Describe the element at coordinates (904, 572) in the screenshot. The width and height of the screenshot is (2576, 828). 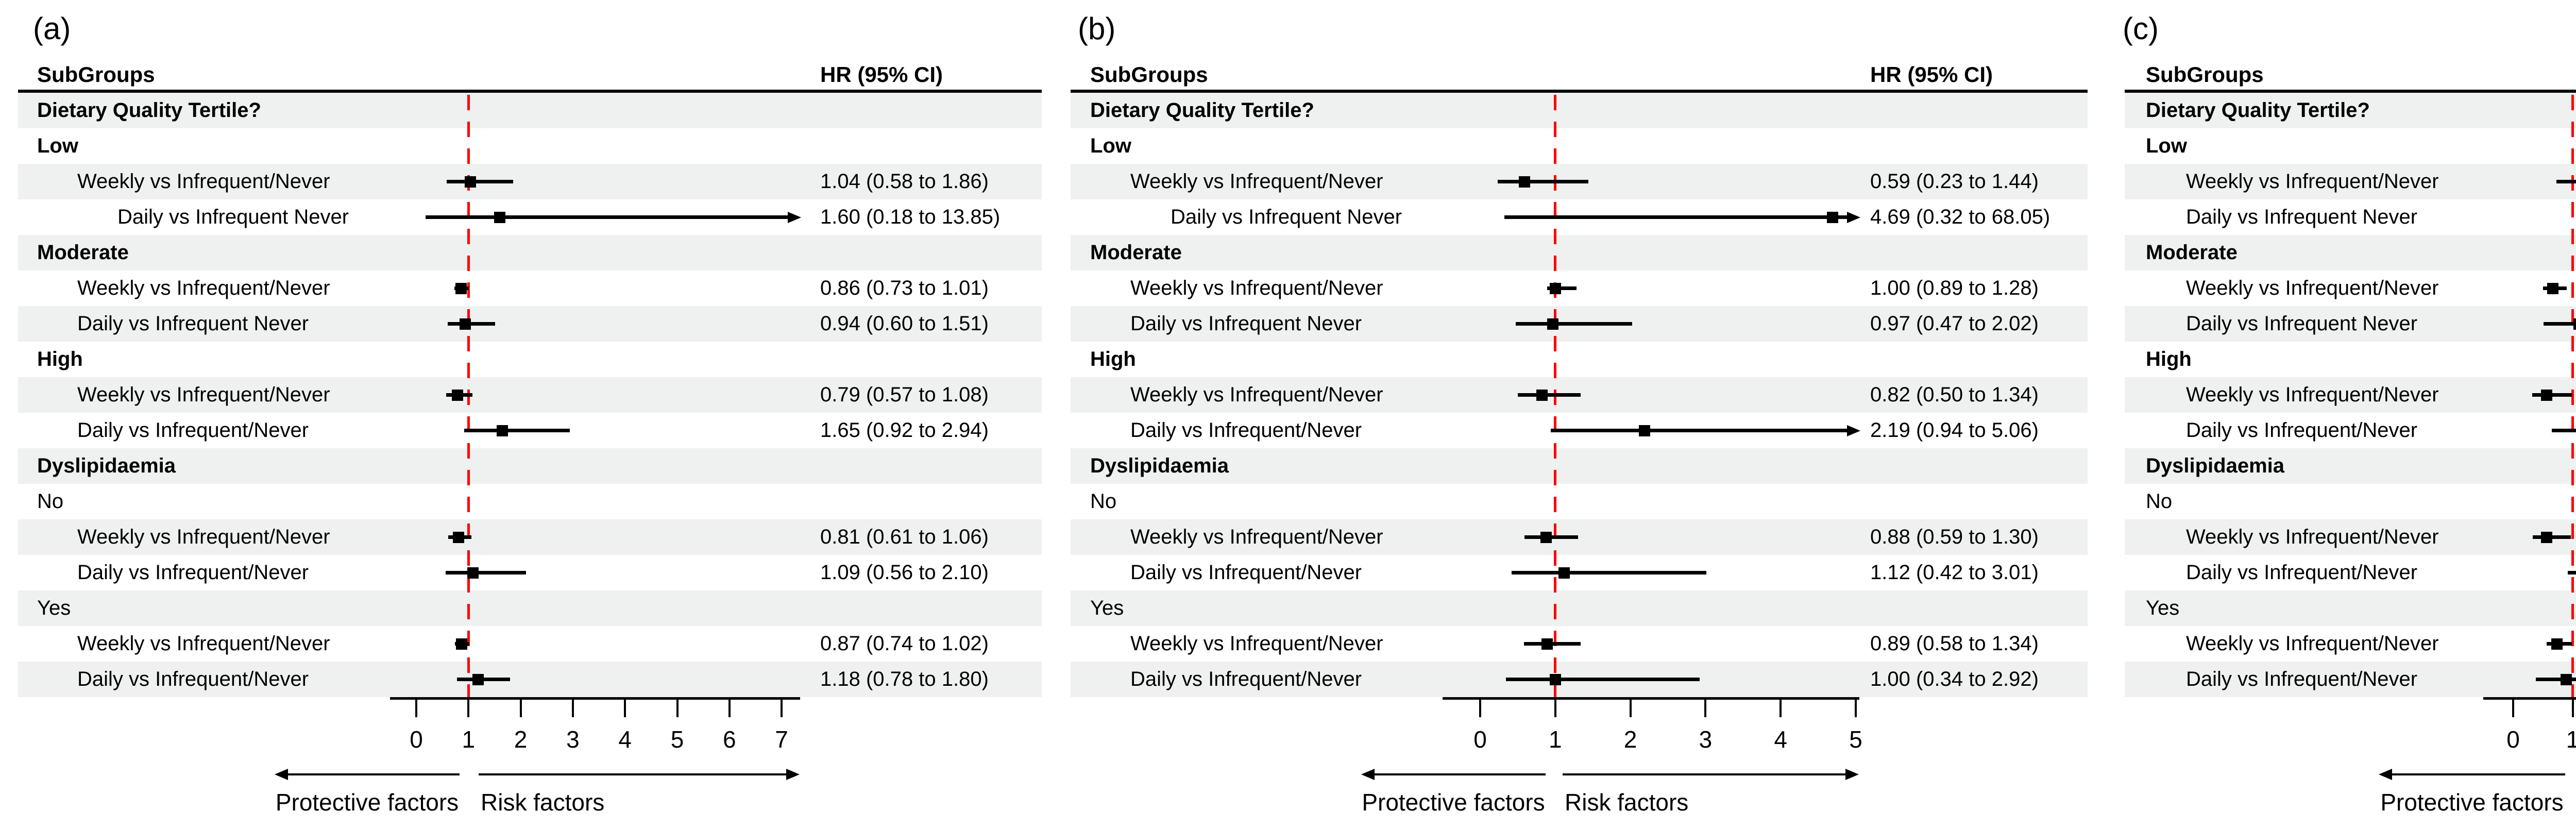
I see `hr-ci-value: 1.09 (0.56 to 2.10)` at that location.